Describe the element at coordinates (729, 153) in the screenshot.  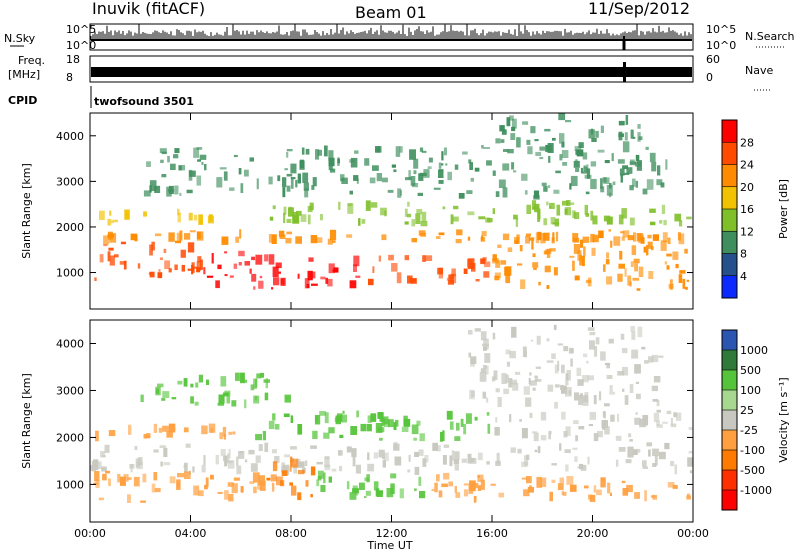
I see `power-colorbar-cell` at that location.